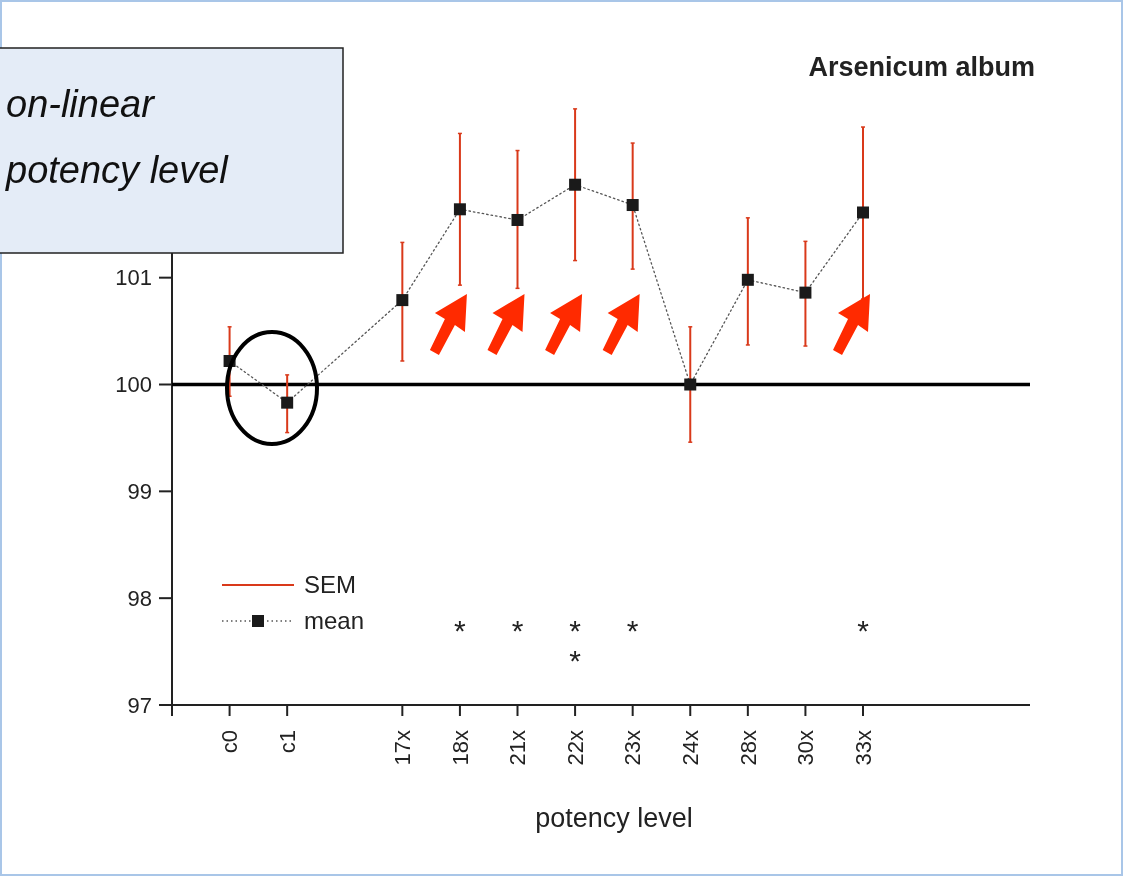 The height and width of the screenshot is (876, 1123). Describe the element at coordinates (230, 742) in the screenshot. I see `x-tick-label: c0` at that location.